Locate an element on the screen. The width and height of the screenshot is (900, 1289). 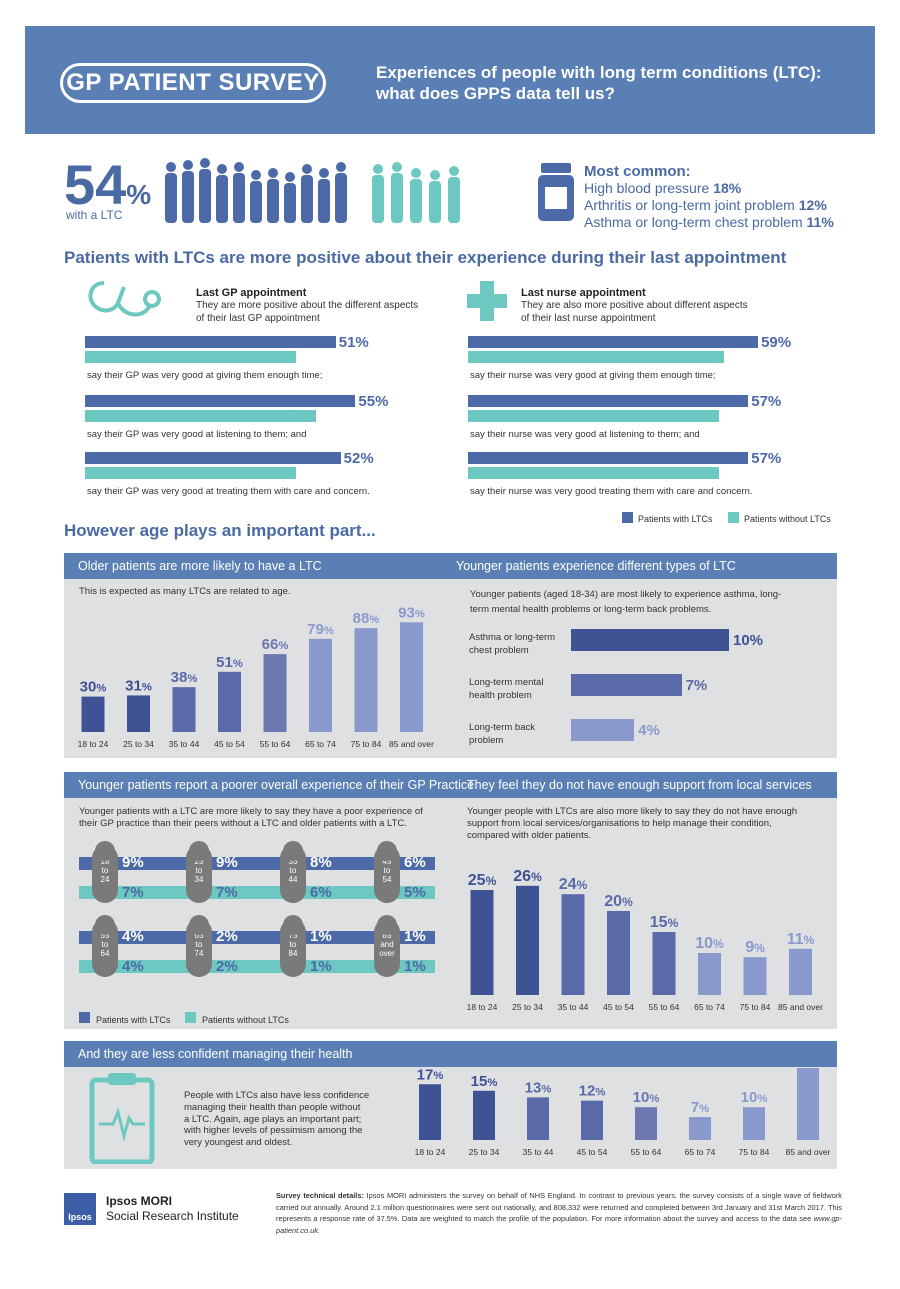
without-ltc-value: 51% is located at coordinates (703, 473).